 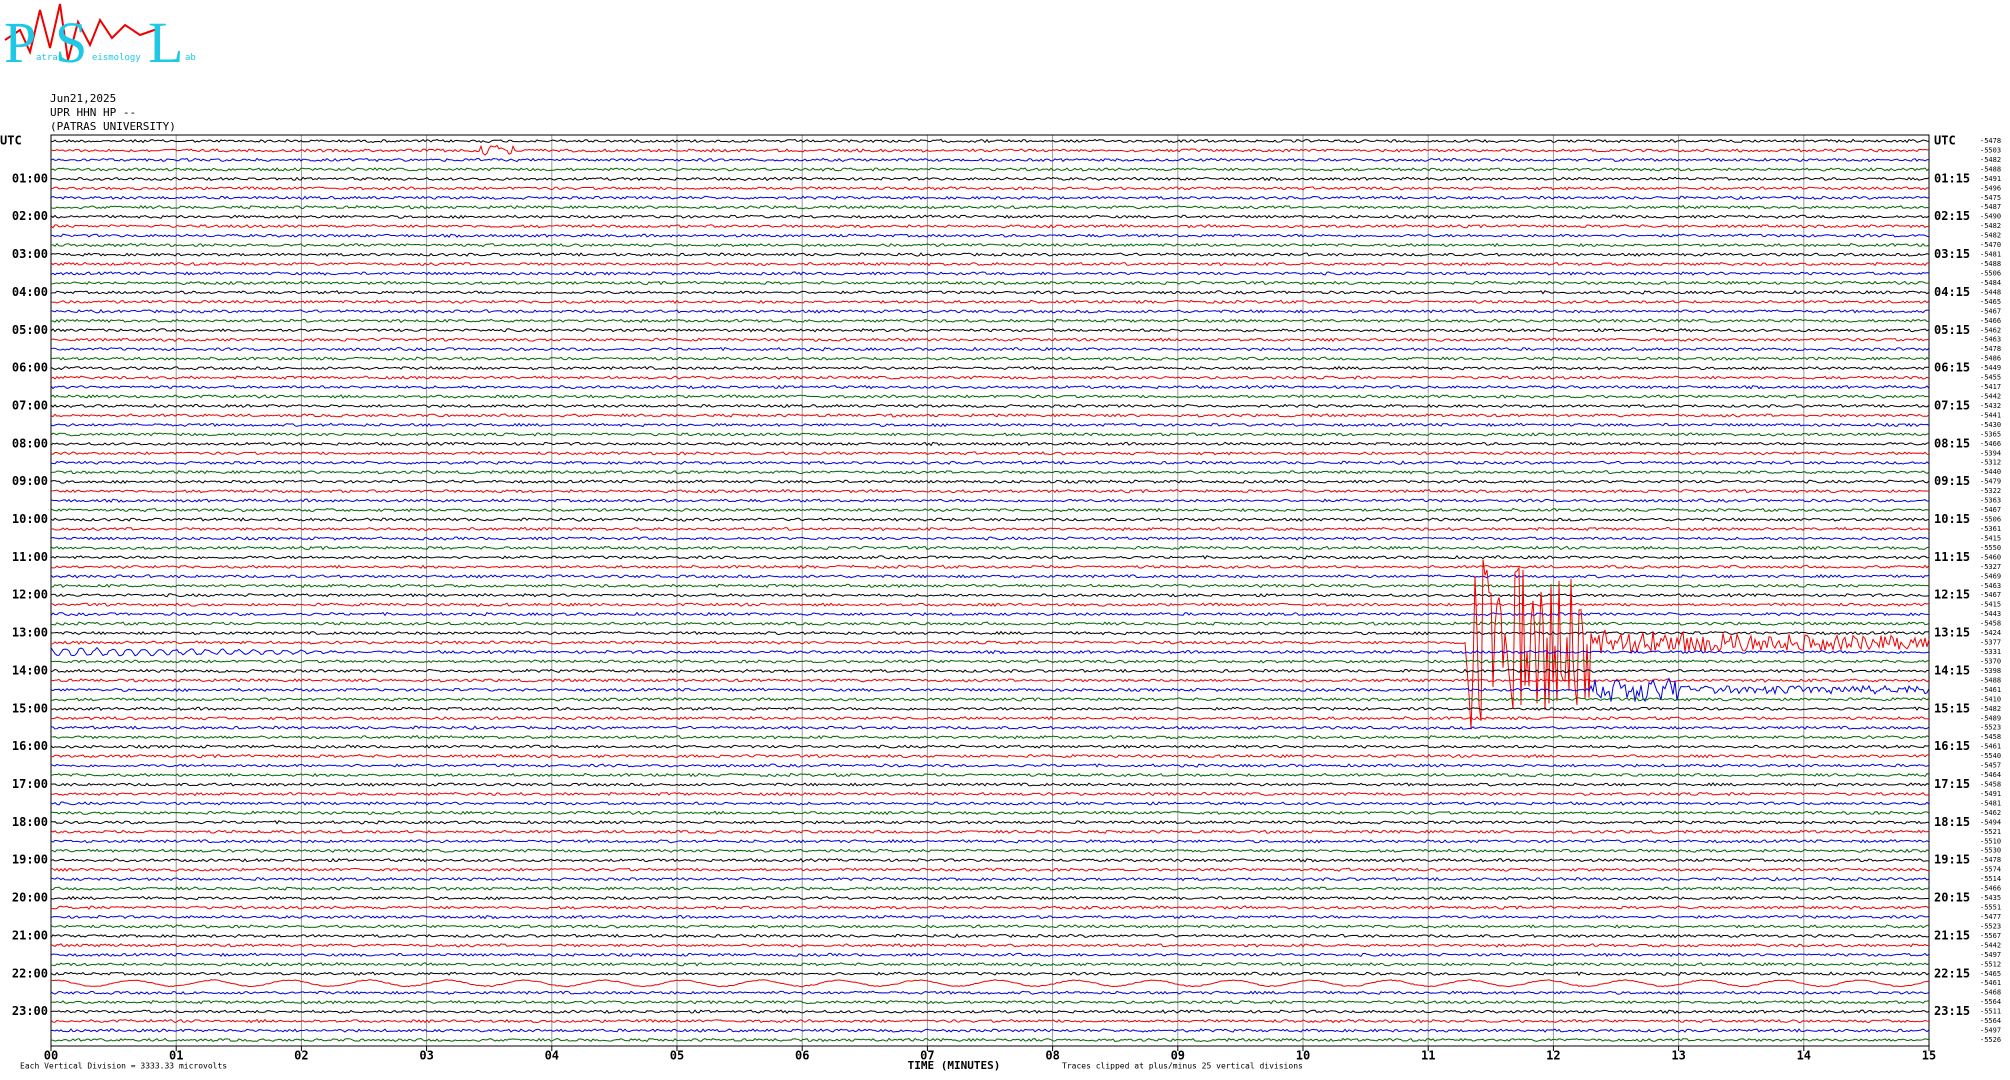 What do you see at coordinates (1990, 548) in the screenshot?
I see `trace-offset: -5550` at bounding box center [1990, 548].